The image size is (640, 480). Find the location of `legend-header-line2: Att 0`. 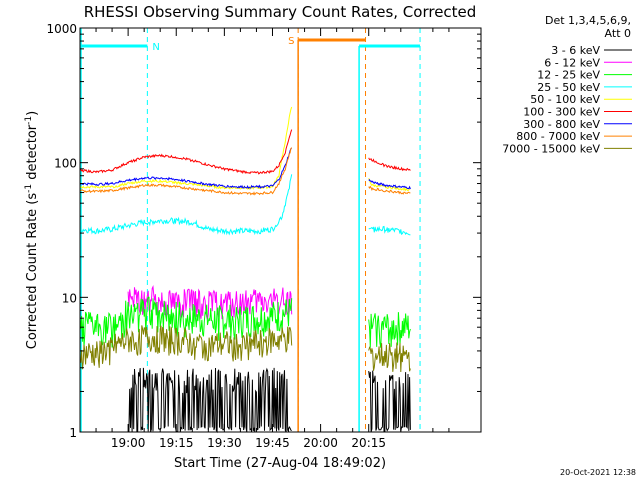

legend-header-line2: Att 0 is located at coordinates (618, 33).